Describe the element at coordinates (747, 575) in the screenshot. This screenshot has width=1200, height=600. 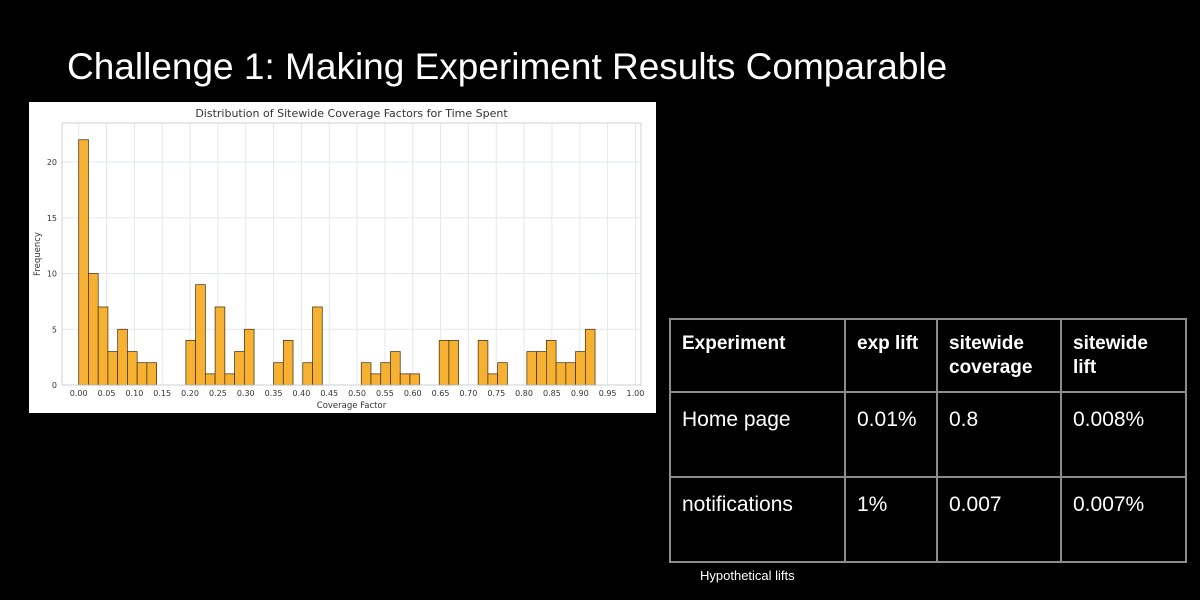
I see `table-caption: Hypothetical lifts` at that location.